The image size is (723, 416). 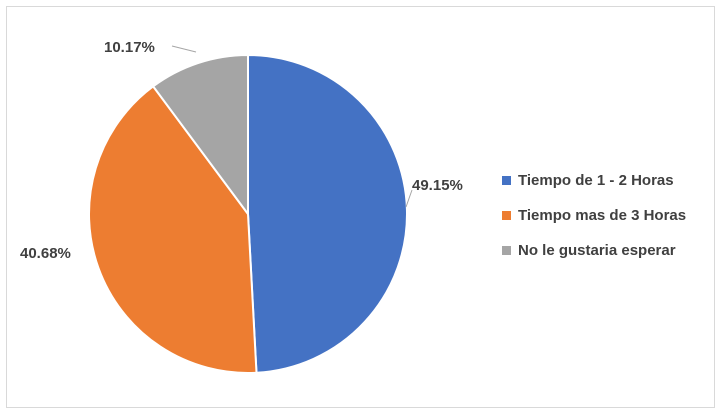 I want to click on slice-no-le-gustaria-esperar, so click(x=200, y=135).